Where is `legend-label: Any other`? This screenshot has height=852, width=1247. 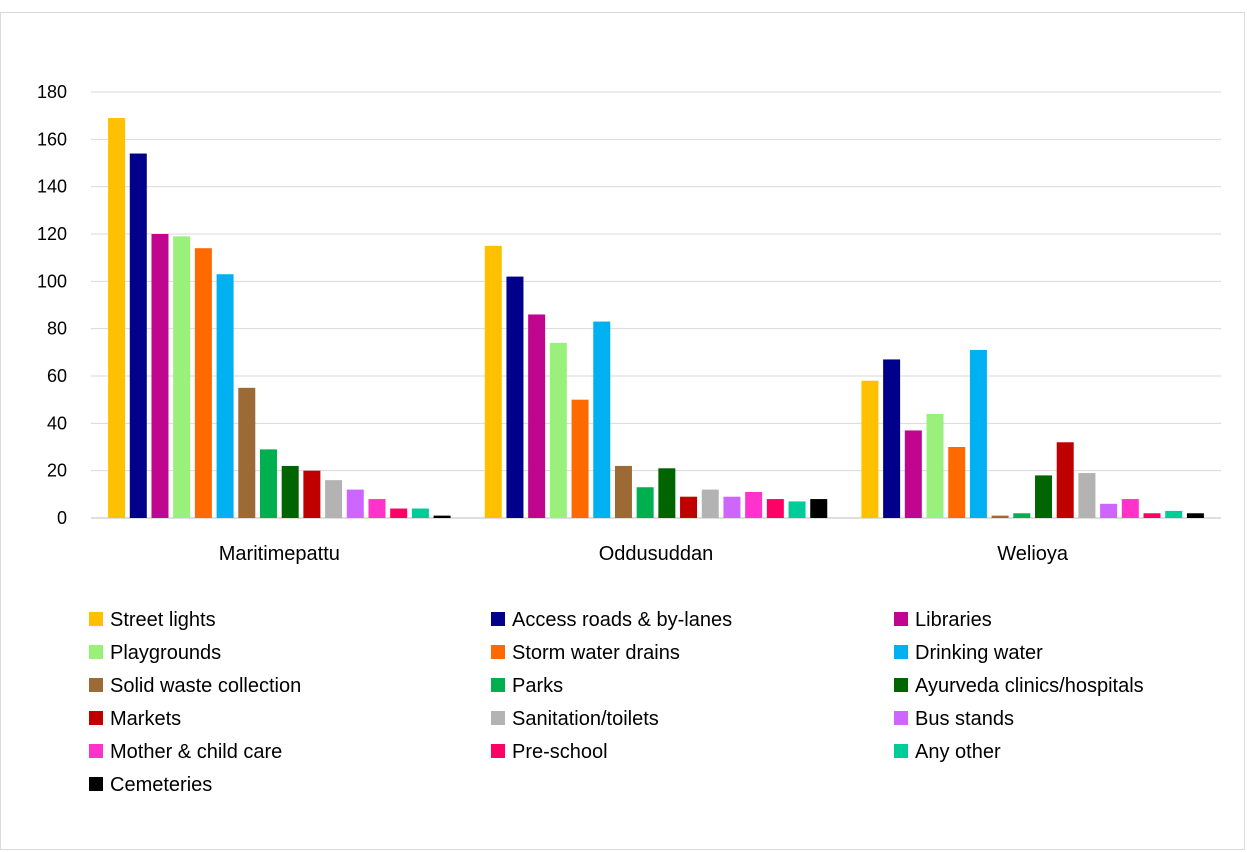
legend-label: Any other is located at coordinates (958, 752).